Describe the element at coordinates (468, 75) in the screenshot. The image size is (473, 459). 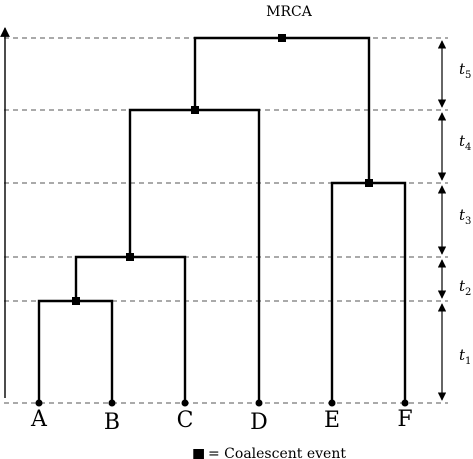
I see `interval-index: 5` at that location.